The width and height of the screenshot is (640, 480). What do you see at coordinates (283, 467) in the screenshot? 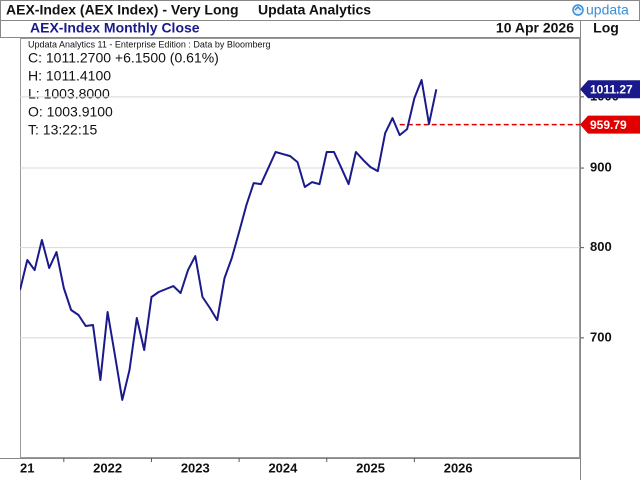
I see `x-tick-label: 2024` at bounding box center [283, 467].